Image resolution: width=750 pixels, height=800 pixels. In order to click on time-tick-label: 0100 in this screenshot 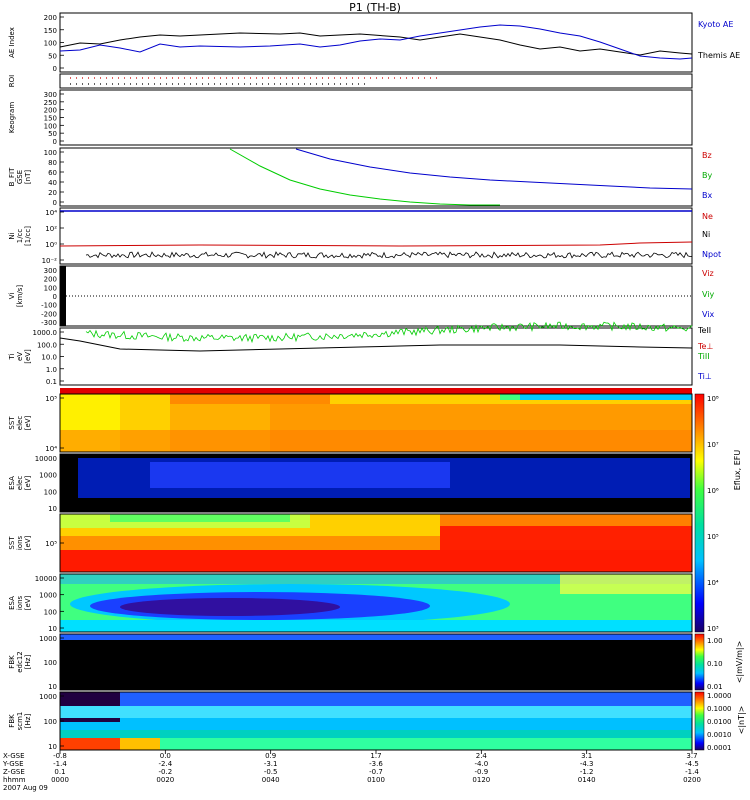, I will do `click(376, 780)`.